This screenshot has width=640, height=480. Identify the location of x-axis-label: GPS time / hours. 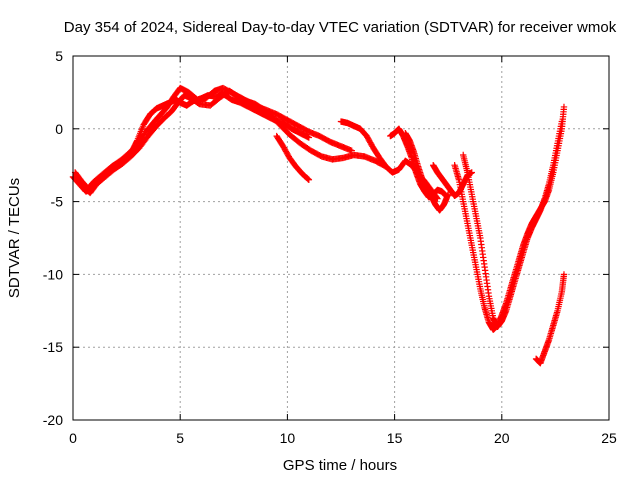
(340, 465).